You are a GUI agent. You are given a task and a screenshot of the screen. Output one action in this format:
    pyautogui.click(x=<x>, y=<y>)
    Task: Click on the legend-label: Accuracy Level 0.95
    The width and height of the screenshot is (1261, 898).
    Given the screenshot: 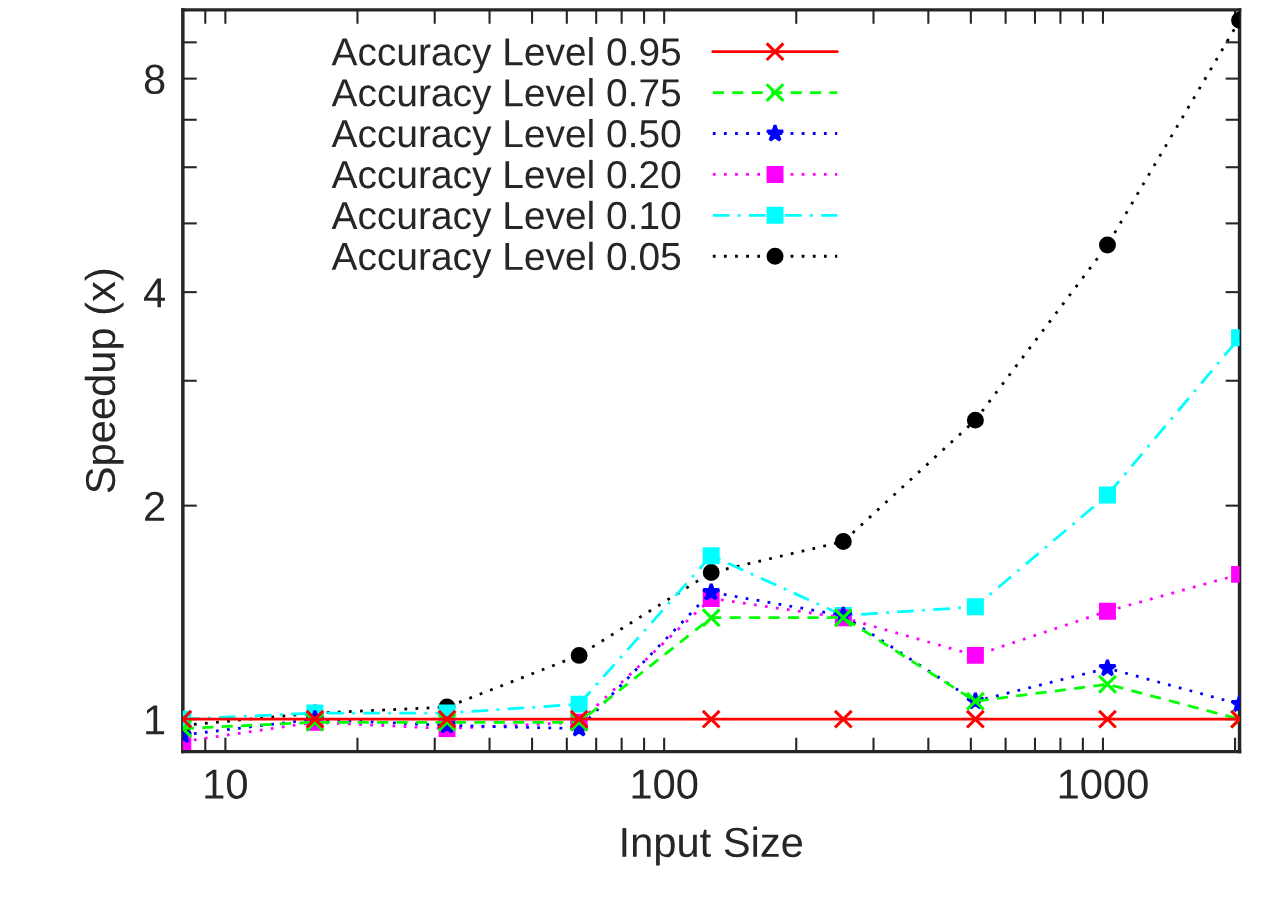 What is the action you would take?
    pyautogui.click(x=506, y=55)
    